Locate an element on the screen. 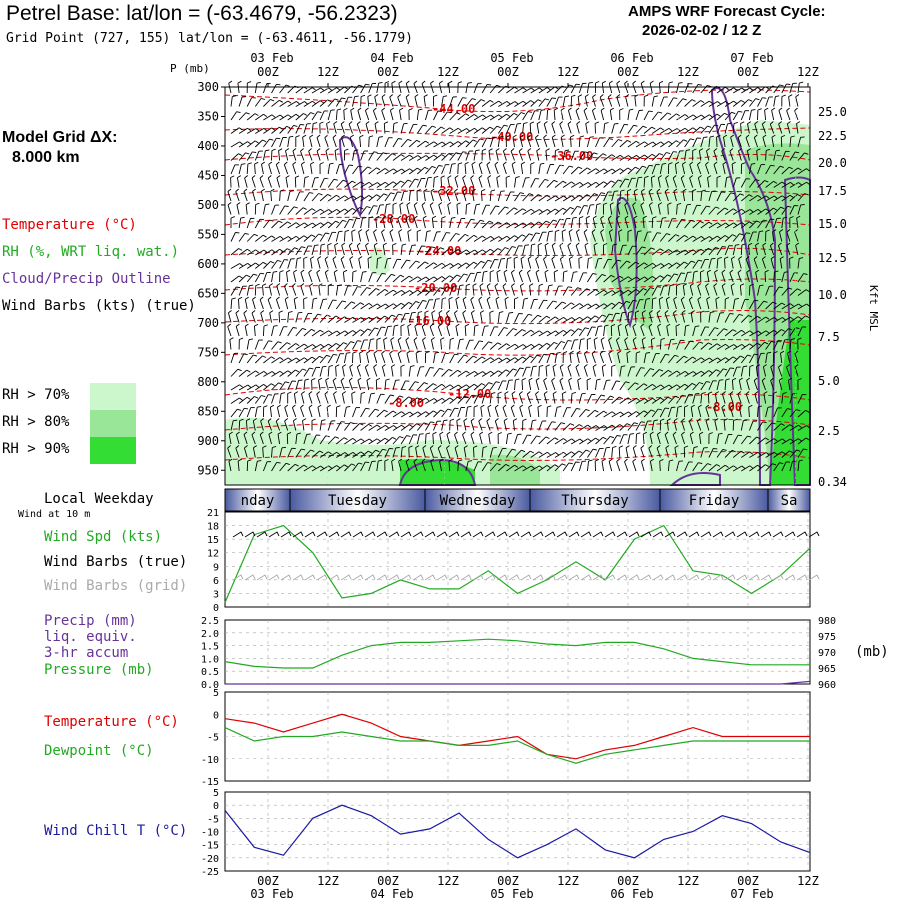 The height and width of the screenshot is (900, 900). grid-wind-barb is located at coordinates (514, 577).